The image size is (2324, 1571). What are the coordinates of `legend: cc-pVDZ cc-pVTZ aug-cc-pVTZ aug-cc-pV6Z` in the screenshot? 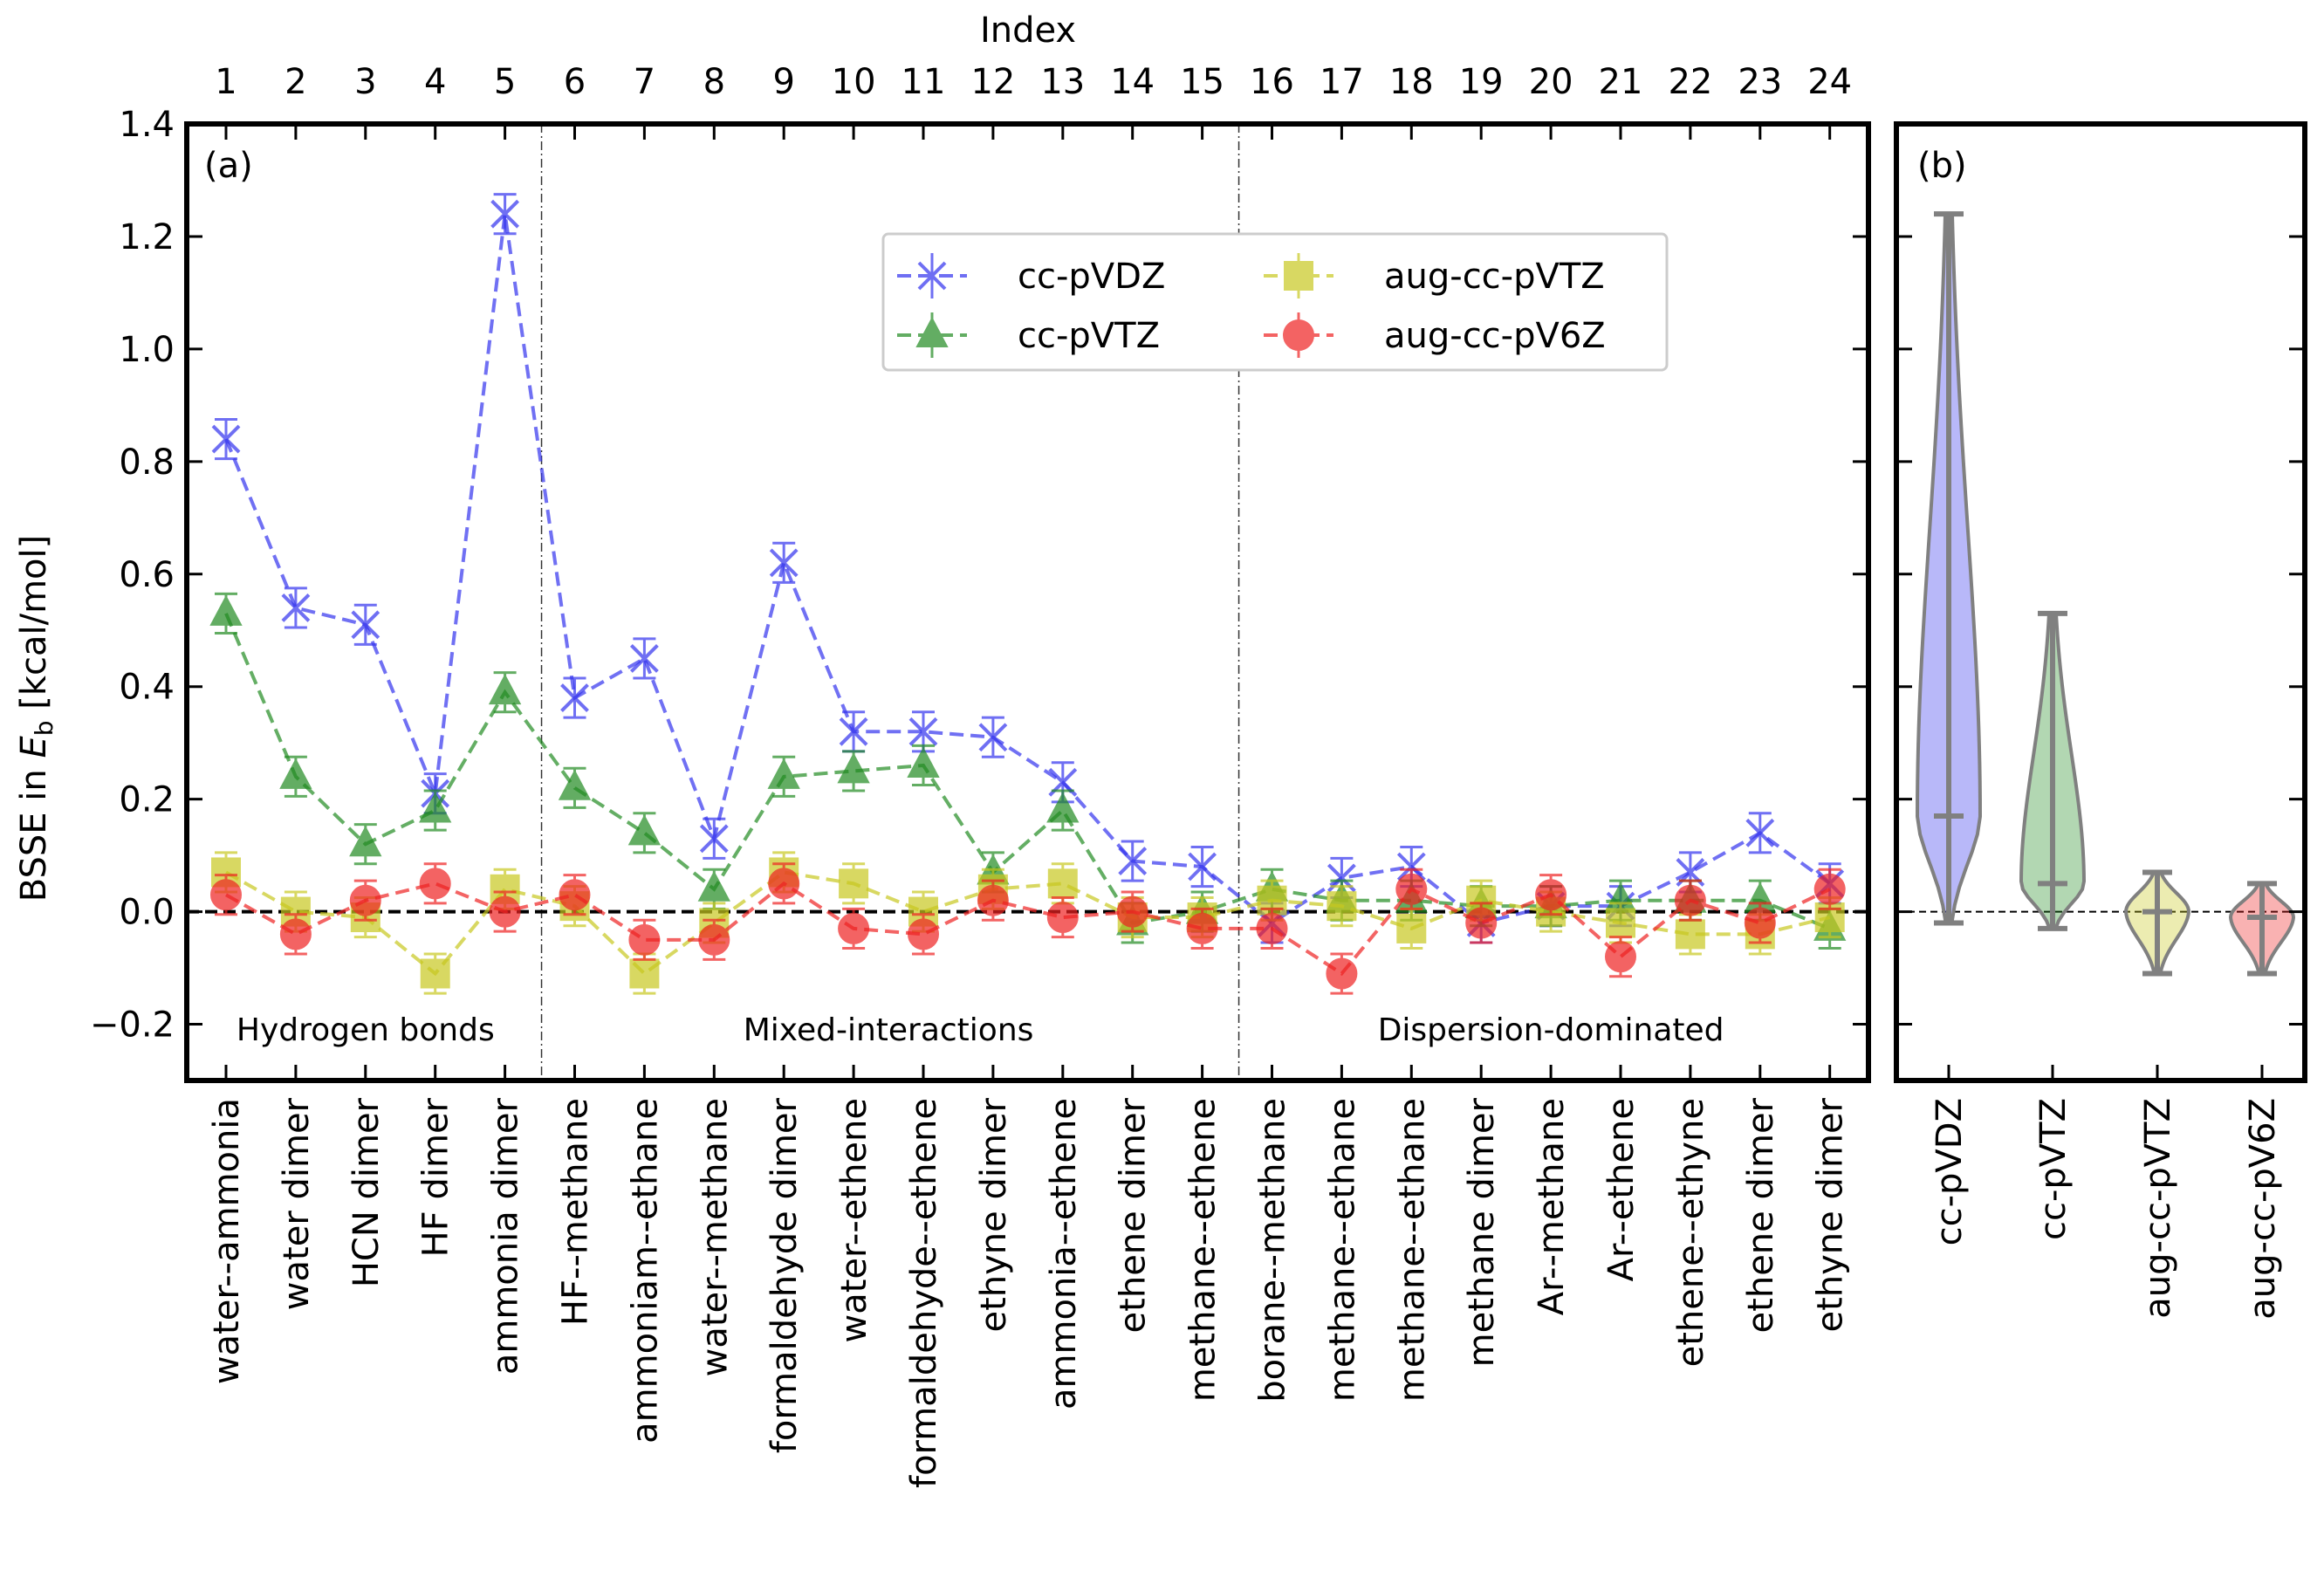 It's located at (1275, 302).